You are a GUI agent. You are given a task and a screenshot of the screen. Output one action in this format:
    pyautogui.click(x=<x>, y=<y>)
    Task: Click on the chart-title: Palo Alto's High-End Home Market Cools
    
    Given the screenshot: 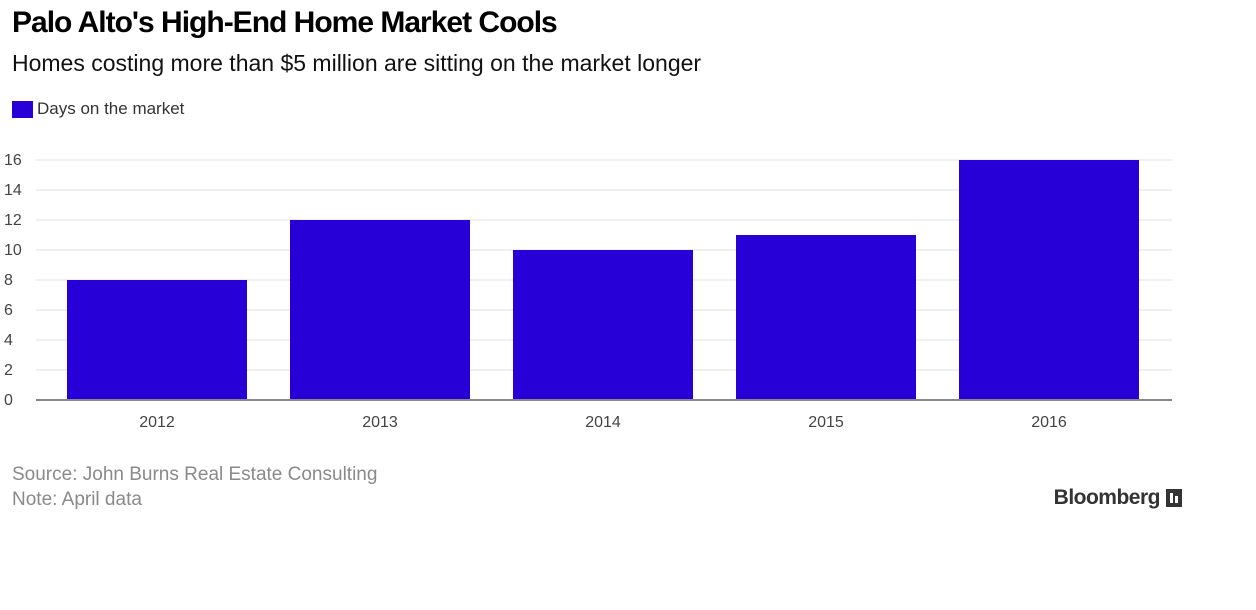 What is the action you would take?
    pyautogui.click(x=285, y=22)
    